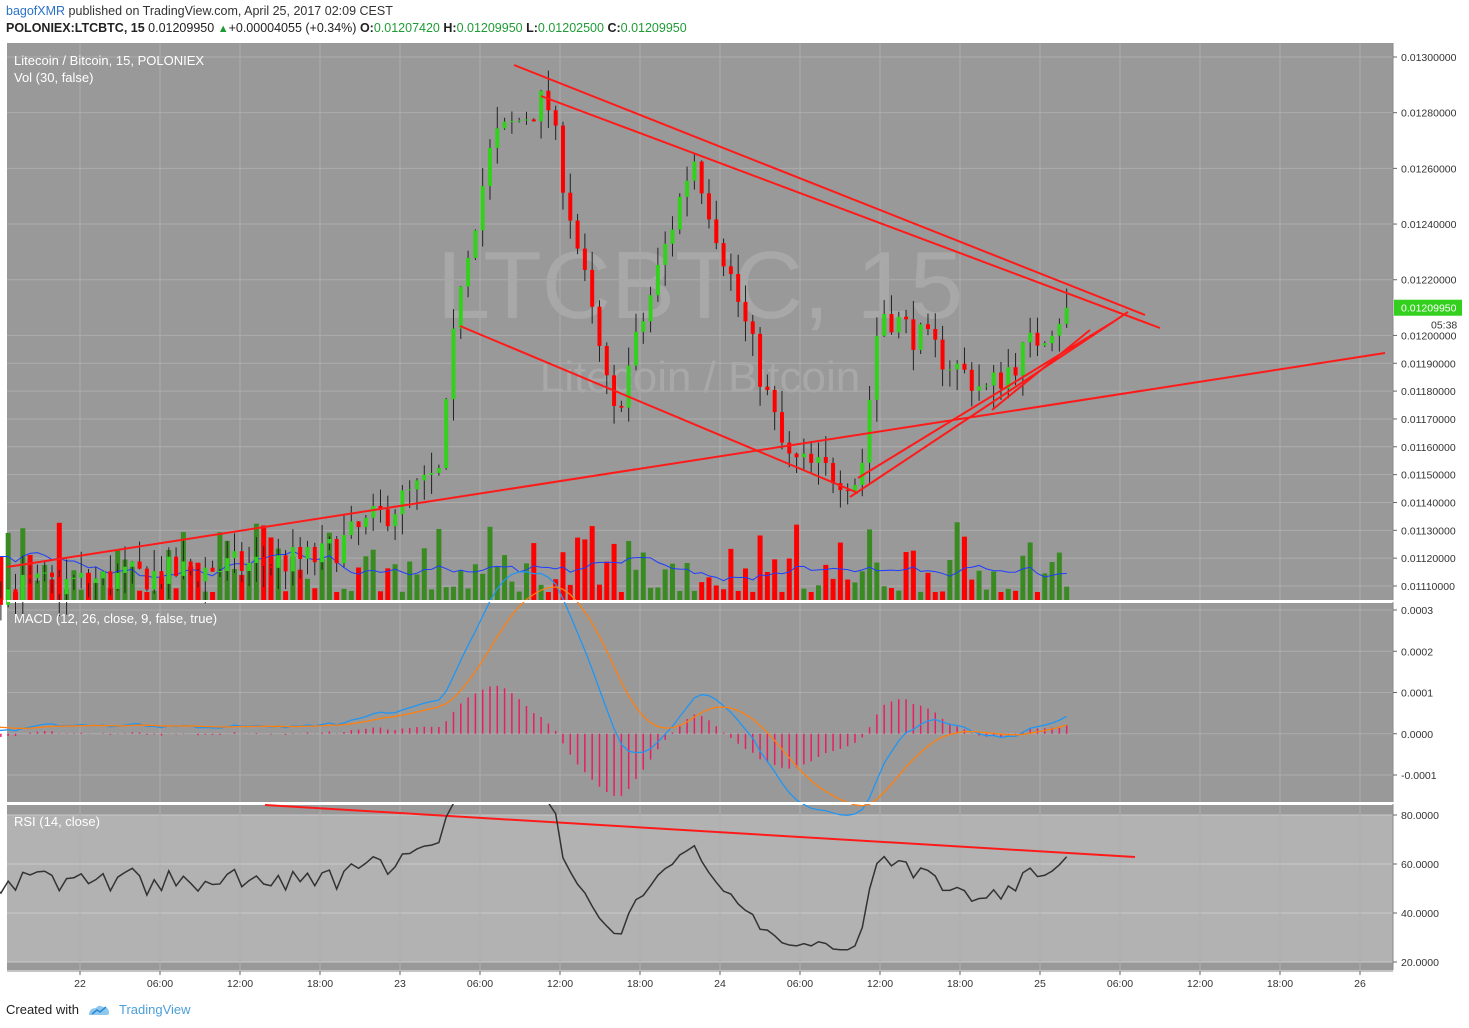 The width and height of the screenshot is (1469, 1028). I want to click on price-tick-label: 0.01120000, so click(1428, 559).